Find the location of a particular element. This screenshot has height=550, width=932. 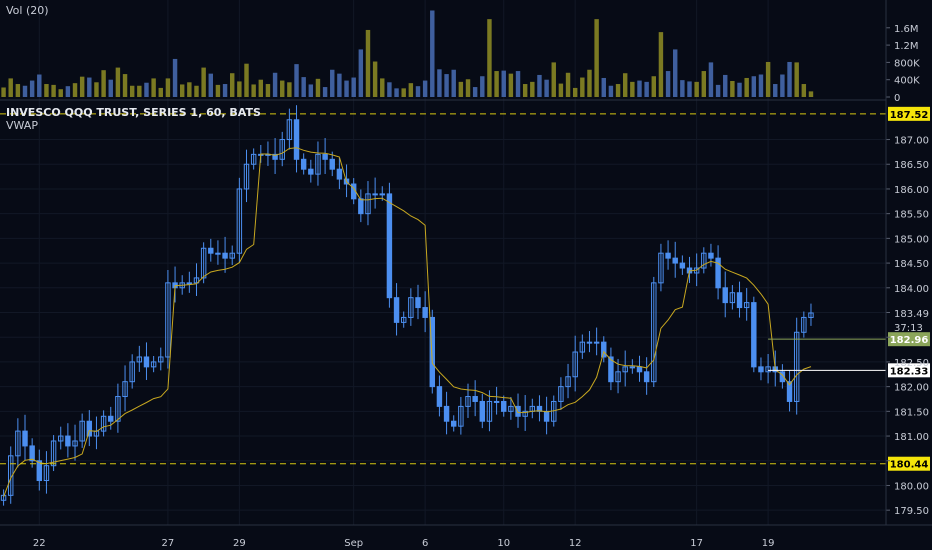

price-axis-label: 180.00 is located at coordinates (911, 486).